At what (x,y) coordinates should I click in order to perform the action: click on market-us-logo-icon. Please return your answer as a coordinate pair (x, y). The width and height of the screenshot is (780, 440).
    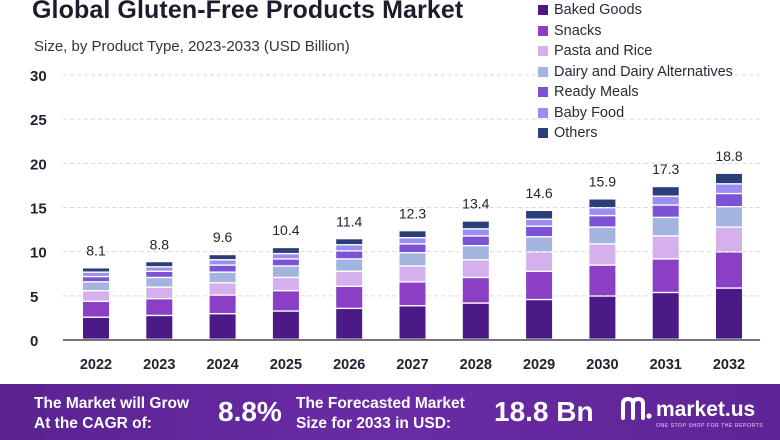
    Looking at the image, I should click on (636, 408).